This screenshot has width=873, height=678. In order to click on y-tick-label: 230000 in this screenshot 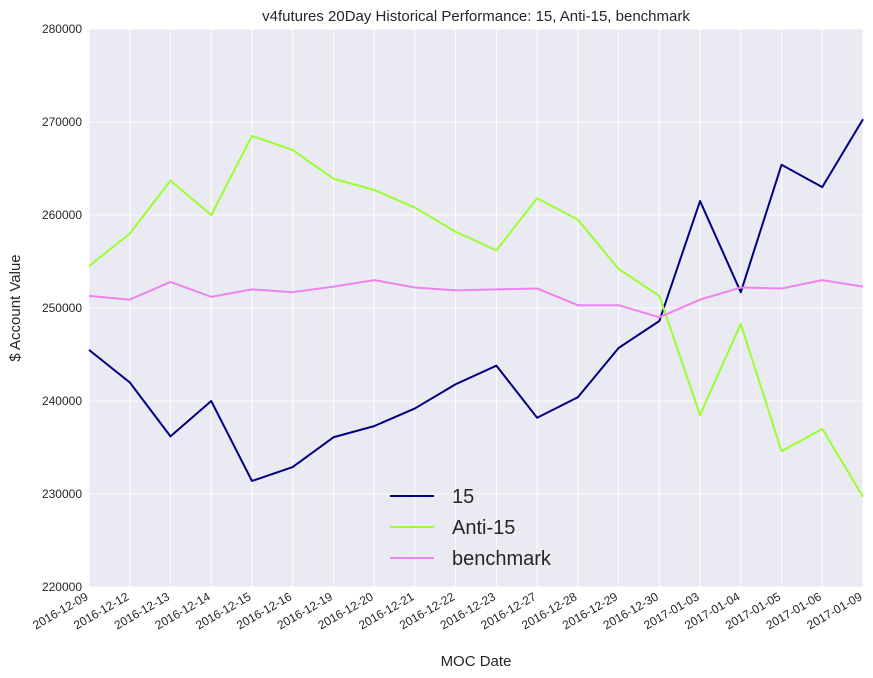, I will do `click(62, 494)`.